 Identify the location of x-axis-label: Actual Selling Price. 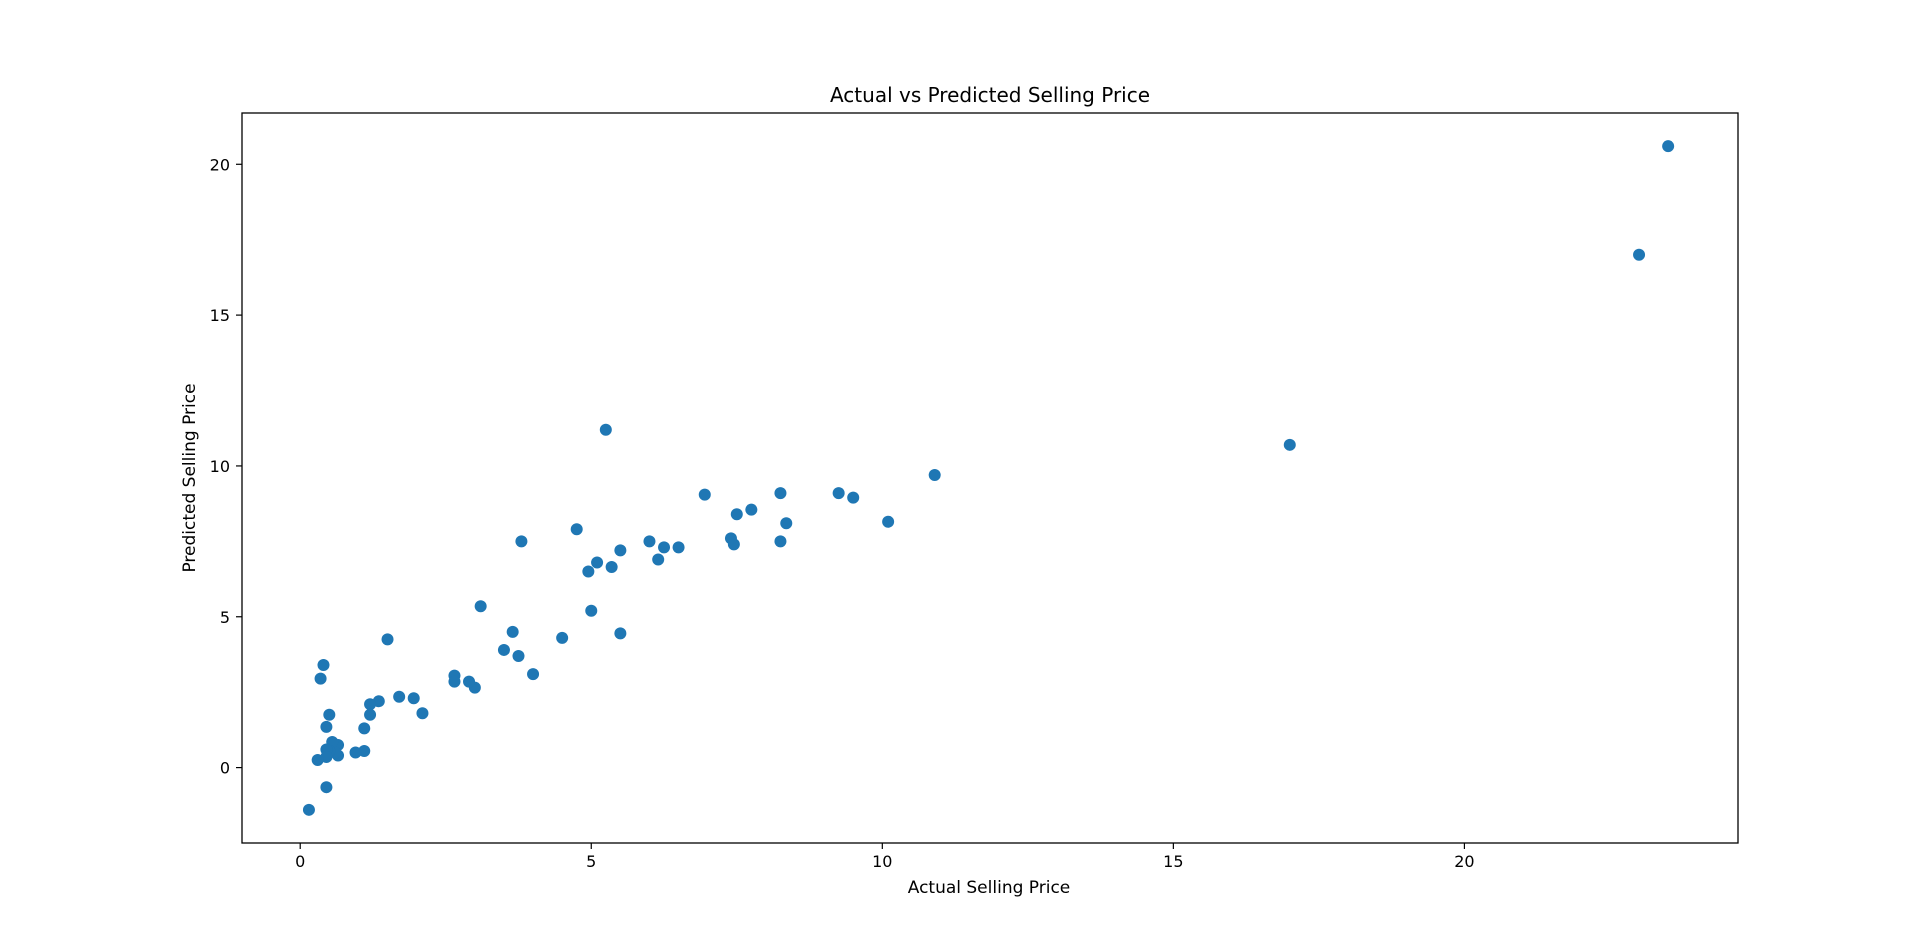
(989, 888).